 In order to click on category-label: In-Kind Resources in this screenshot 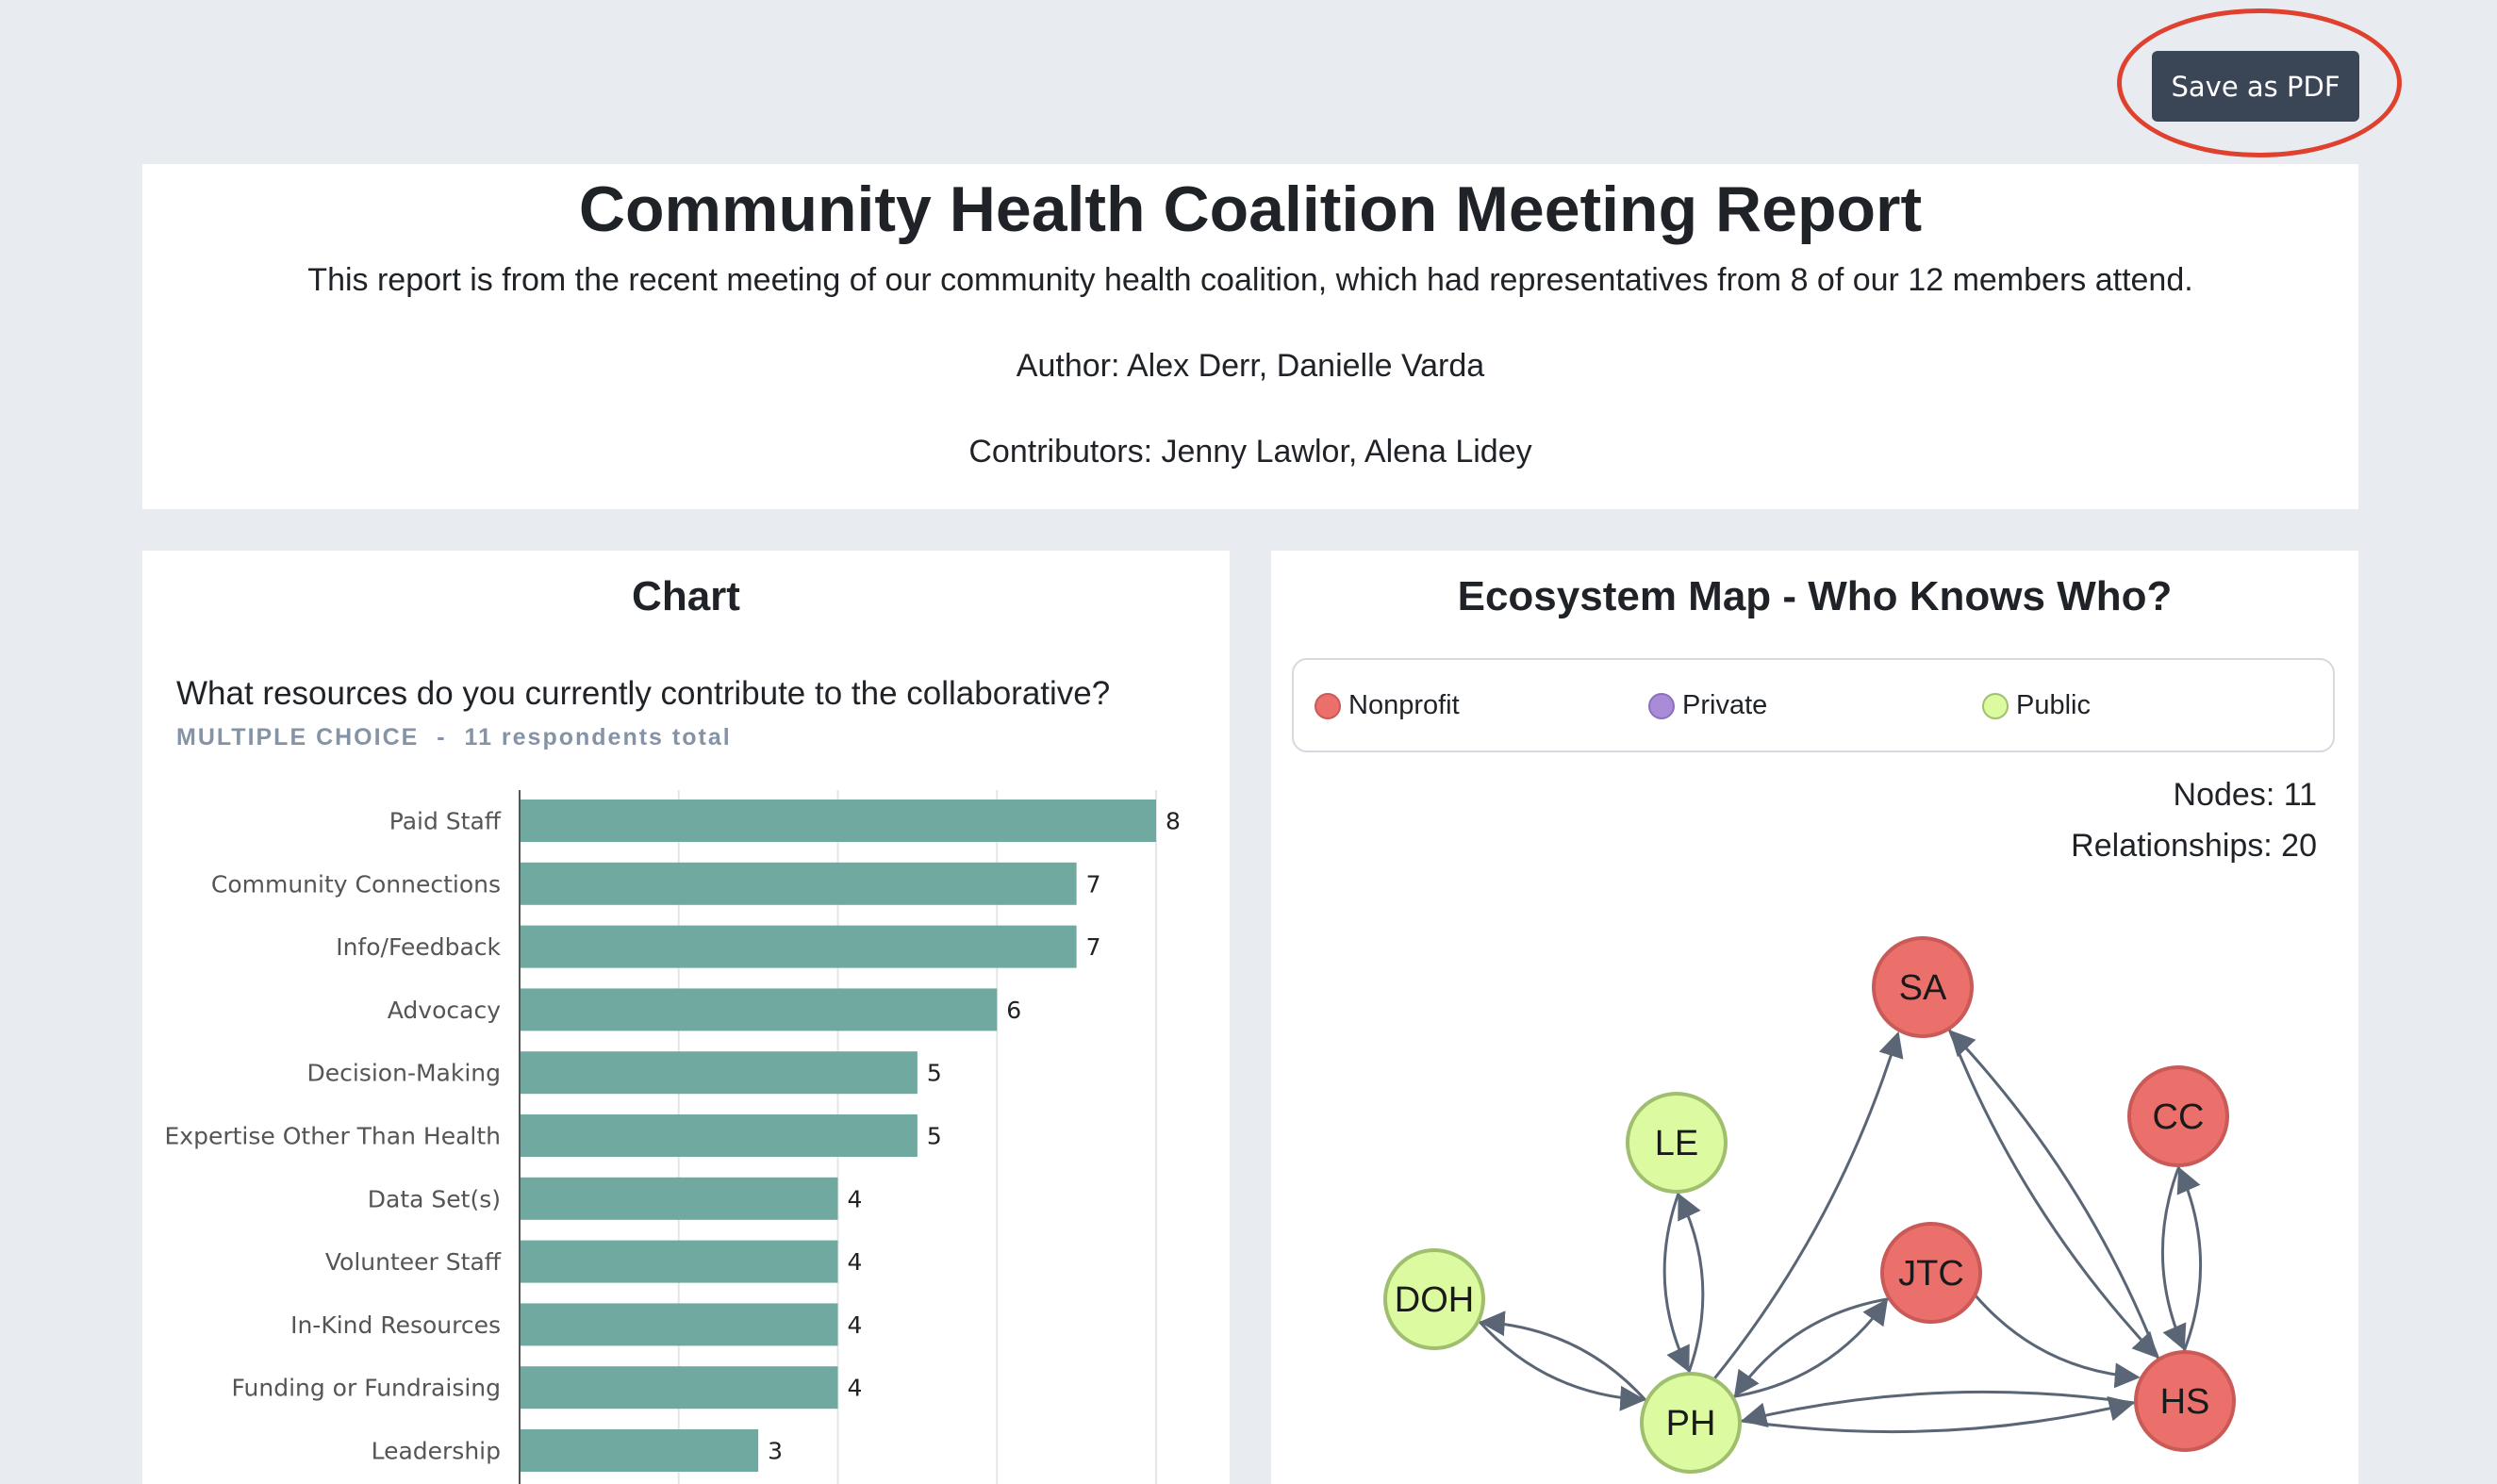, I will do `click(396, 1325)`.